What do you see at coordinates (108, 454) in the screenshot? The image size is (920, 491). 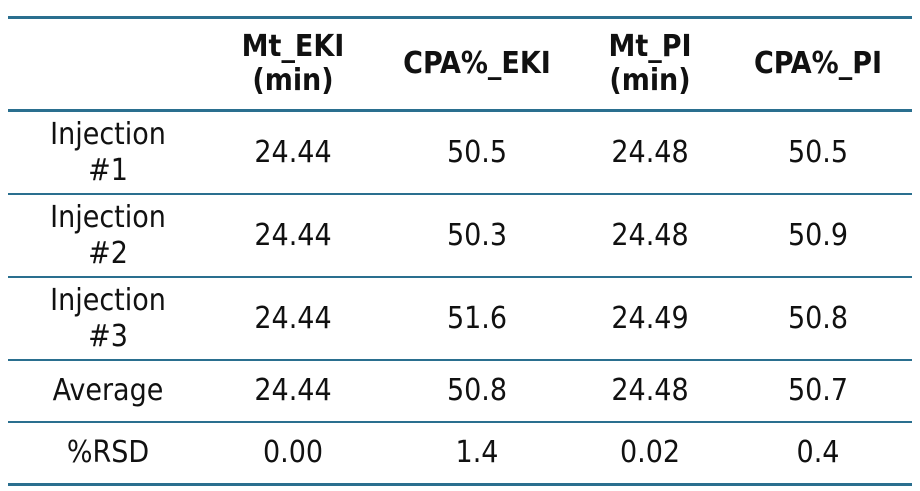 I see `row-label: %RSD` at bounding box center [108, 454].